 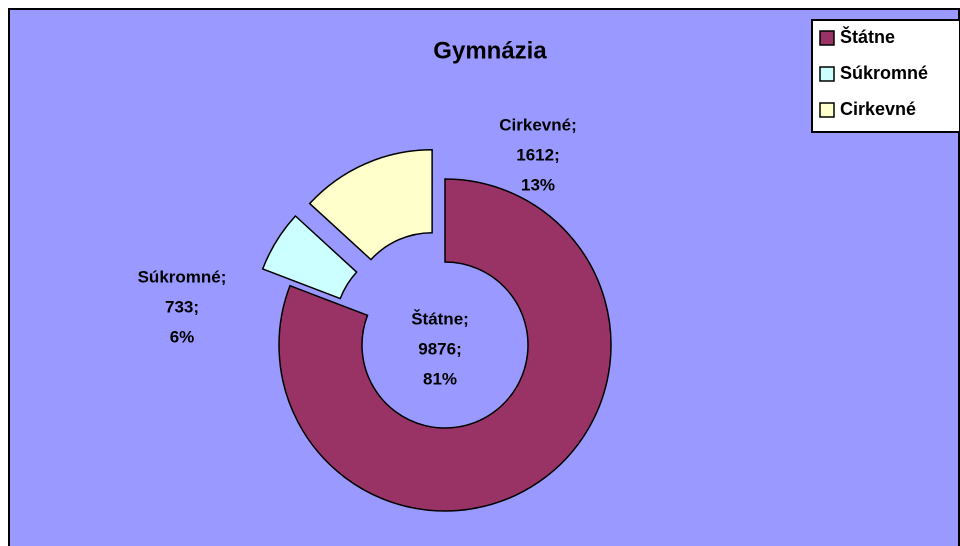 What do you see at coordinates (537, 124) in the screenshot?
I see `data-label: Cirkevné;` at bounding box center [537, 124].